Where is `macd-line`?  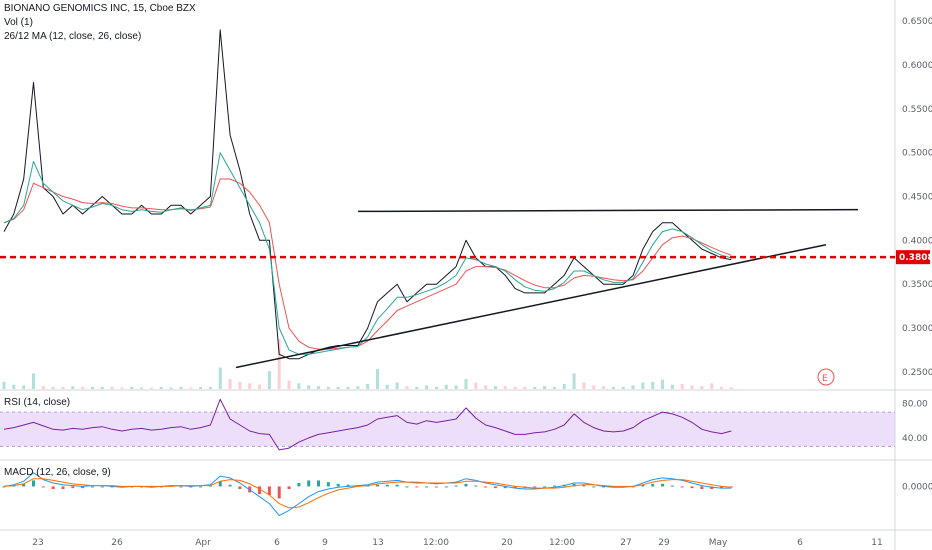 macd-line is located at coordinates (367, 494).